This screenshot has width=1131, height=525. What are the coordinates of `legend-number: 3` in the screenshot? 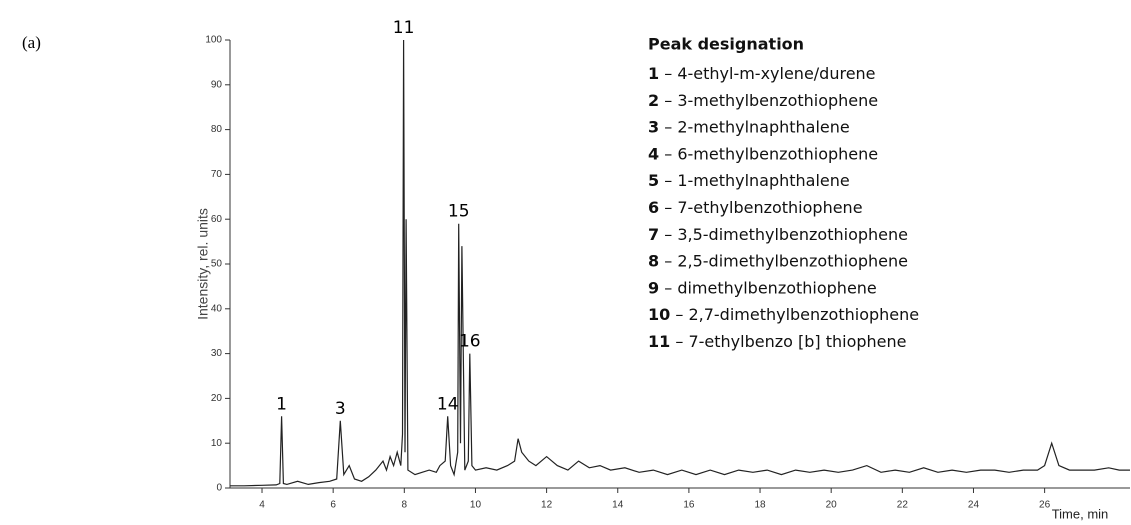 It's located at (653, 126).